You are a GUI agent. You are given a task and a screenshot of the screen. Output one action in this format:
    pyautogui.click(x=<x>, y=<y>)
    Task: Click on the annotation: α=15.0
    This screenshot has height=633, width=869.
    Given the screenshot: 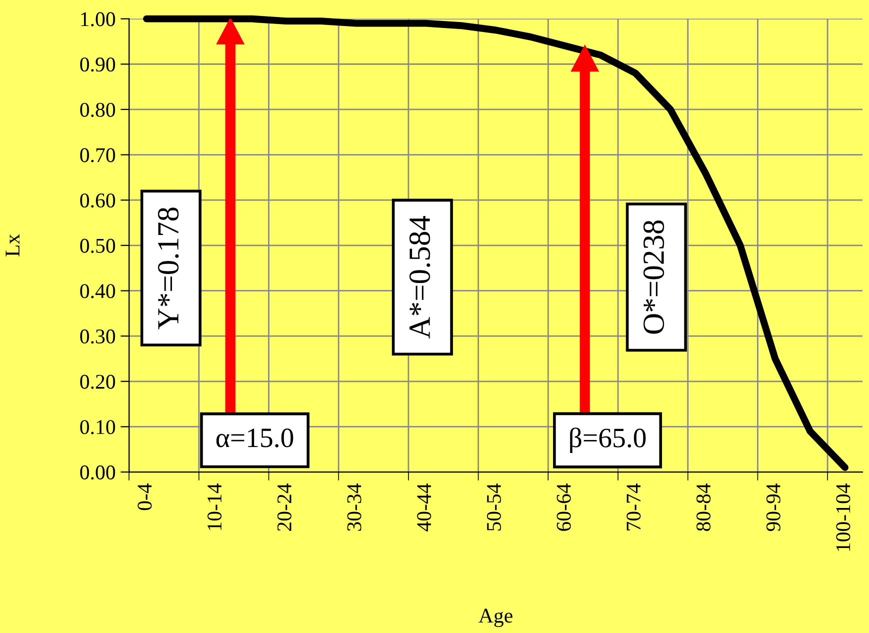 What is the action you would take?
    pyautogui.click(x=255, y=438)
    